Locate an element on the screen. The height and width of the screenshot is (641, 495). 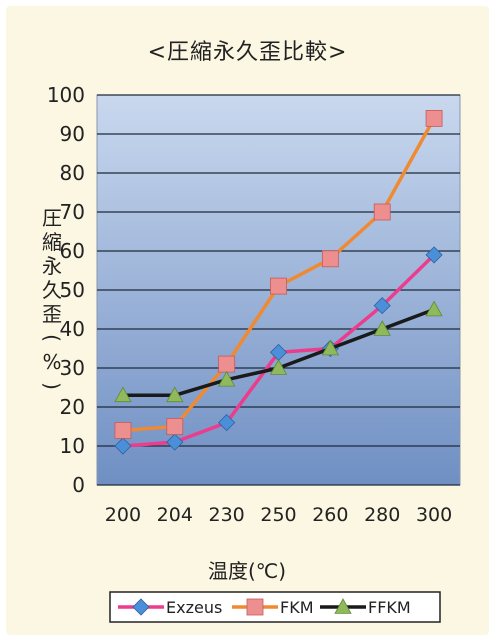
x-tick-label: 250 is located at coordinates (278, 515).